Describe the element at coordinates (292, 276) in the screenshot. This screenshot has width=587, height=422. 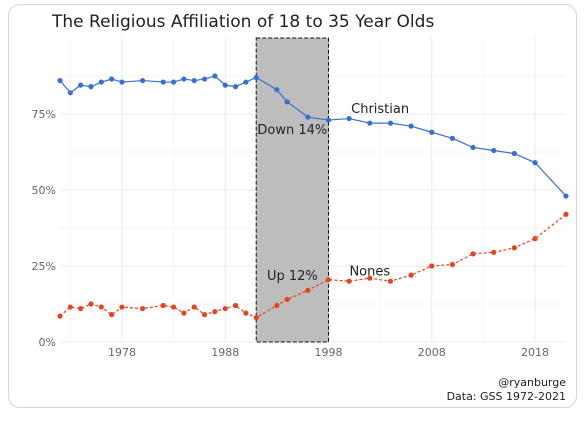
I see `annotation-label: Up 12%` at that location.